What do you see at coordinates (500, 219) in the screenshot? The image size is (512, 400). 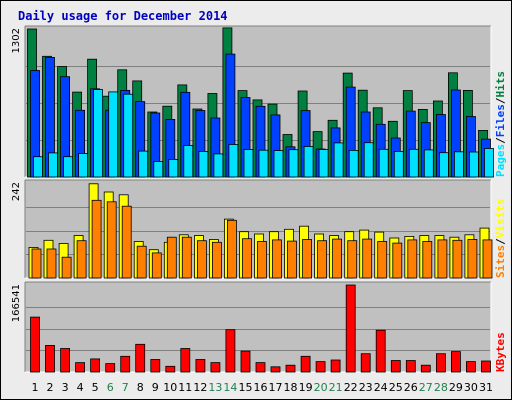 I see `legend-visits: Visits` at bounding box center [500, 219].